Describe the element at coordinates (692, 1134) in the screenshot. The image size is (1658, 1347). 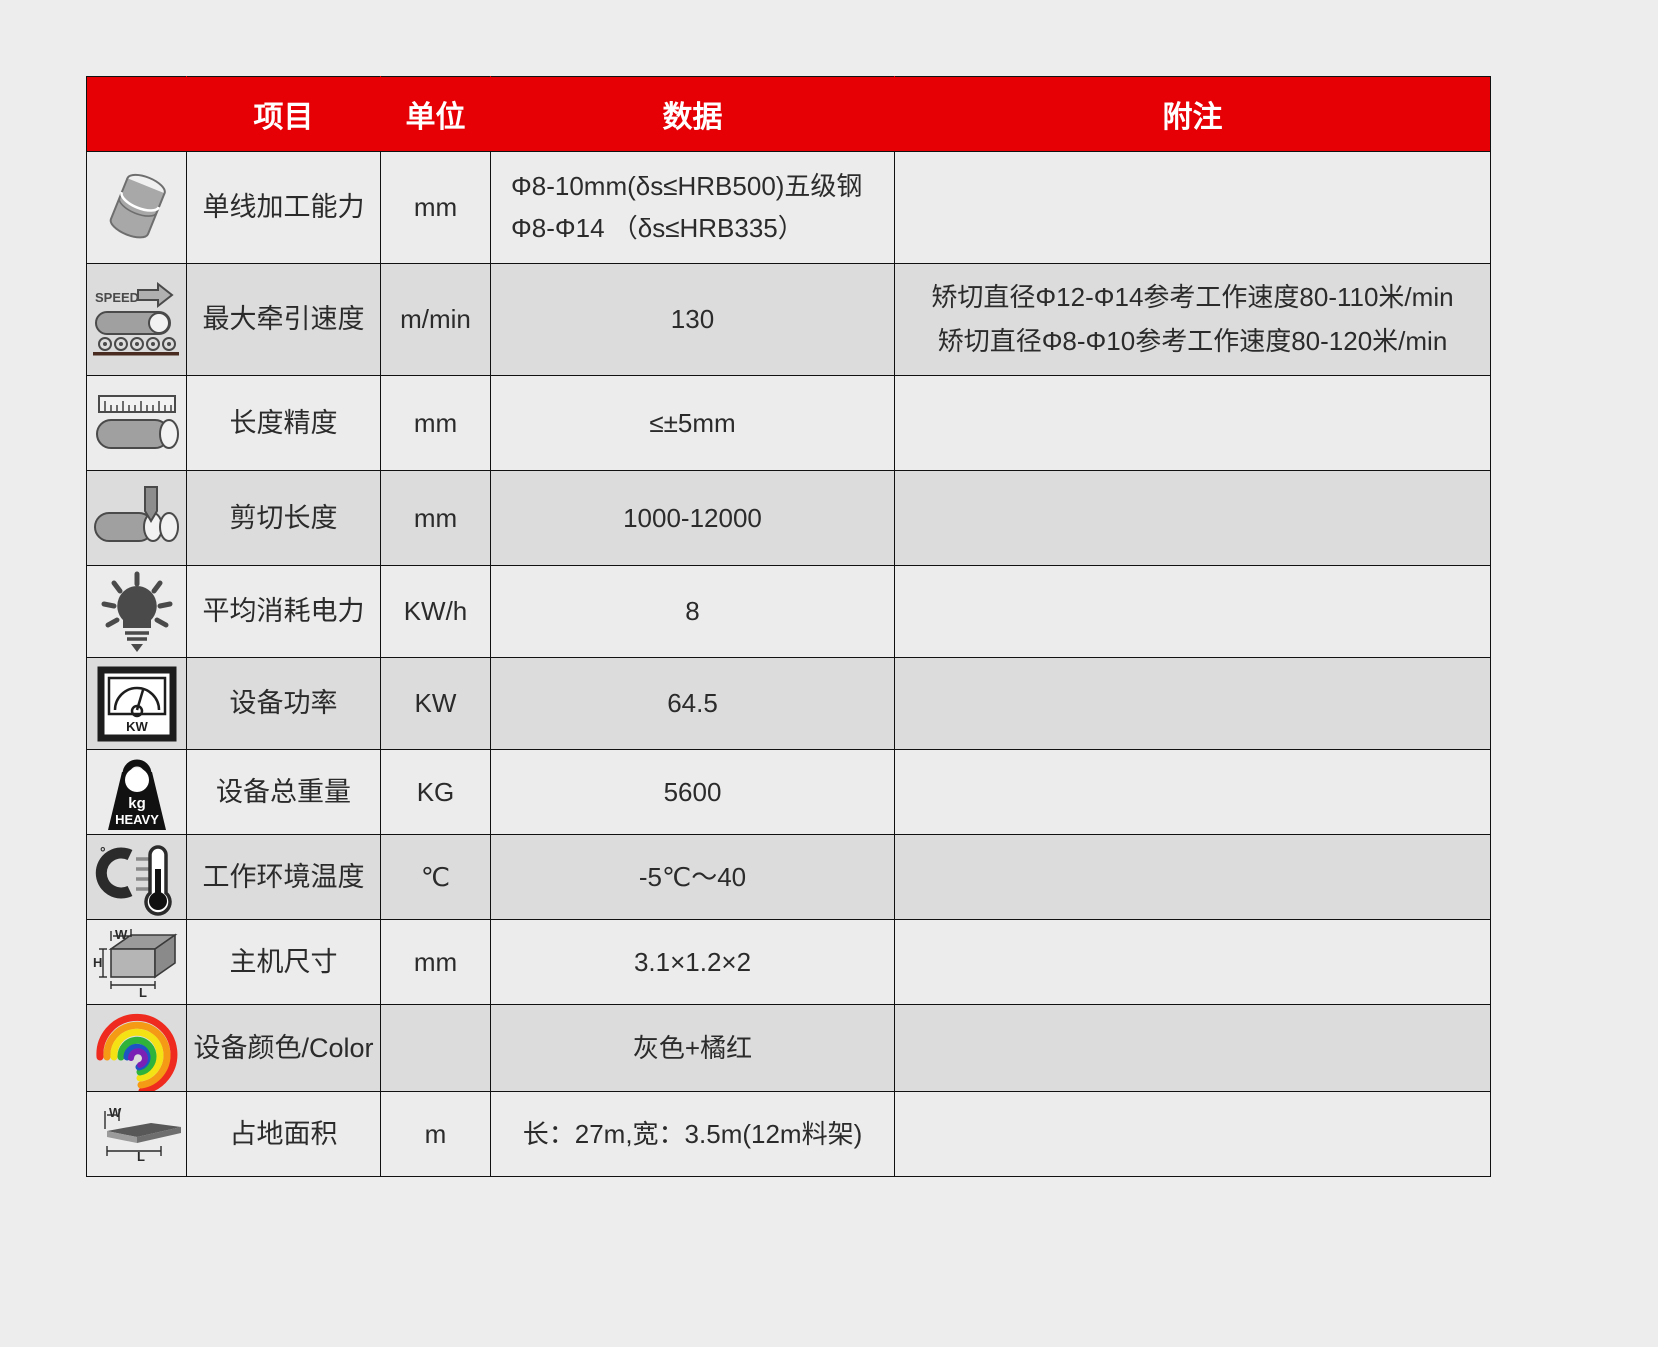
I see `row-data-value: 长：27m,宽：3.5m(12m料架)` at that location.